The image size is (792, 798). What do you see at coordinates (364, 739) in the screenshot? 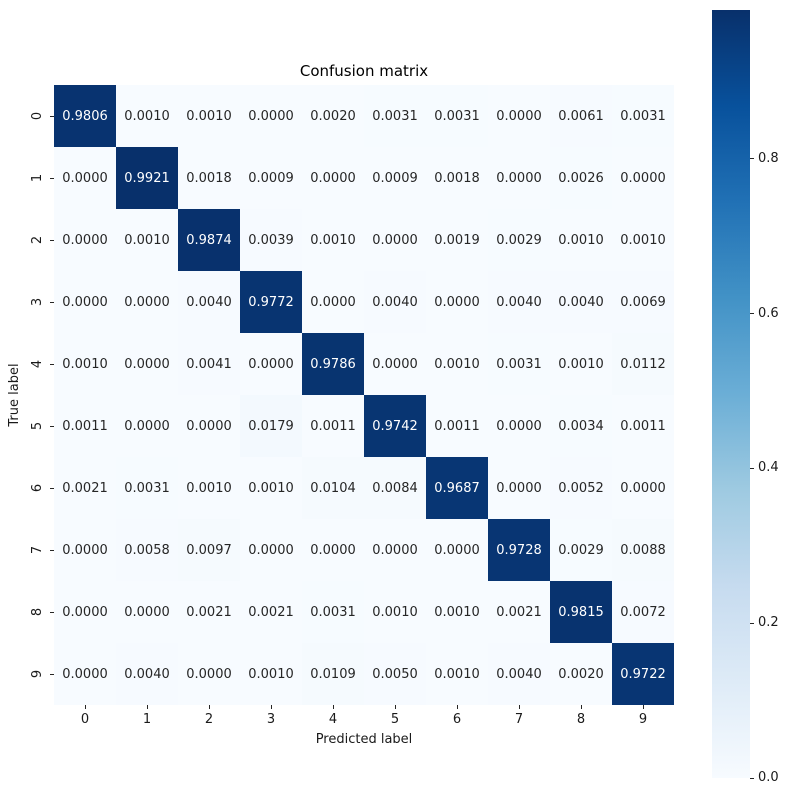
I see `x-axis-label: Predicted label` at bounding box center [364, 739].